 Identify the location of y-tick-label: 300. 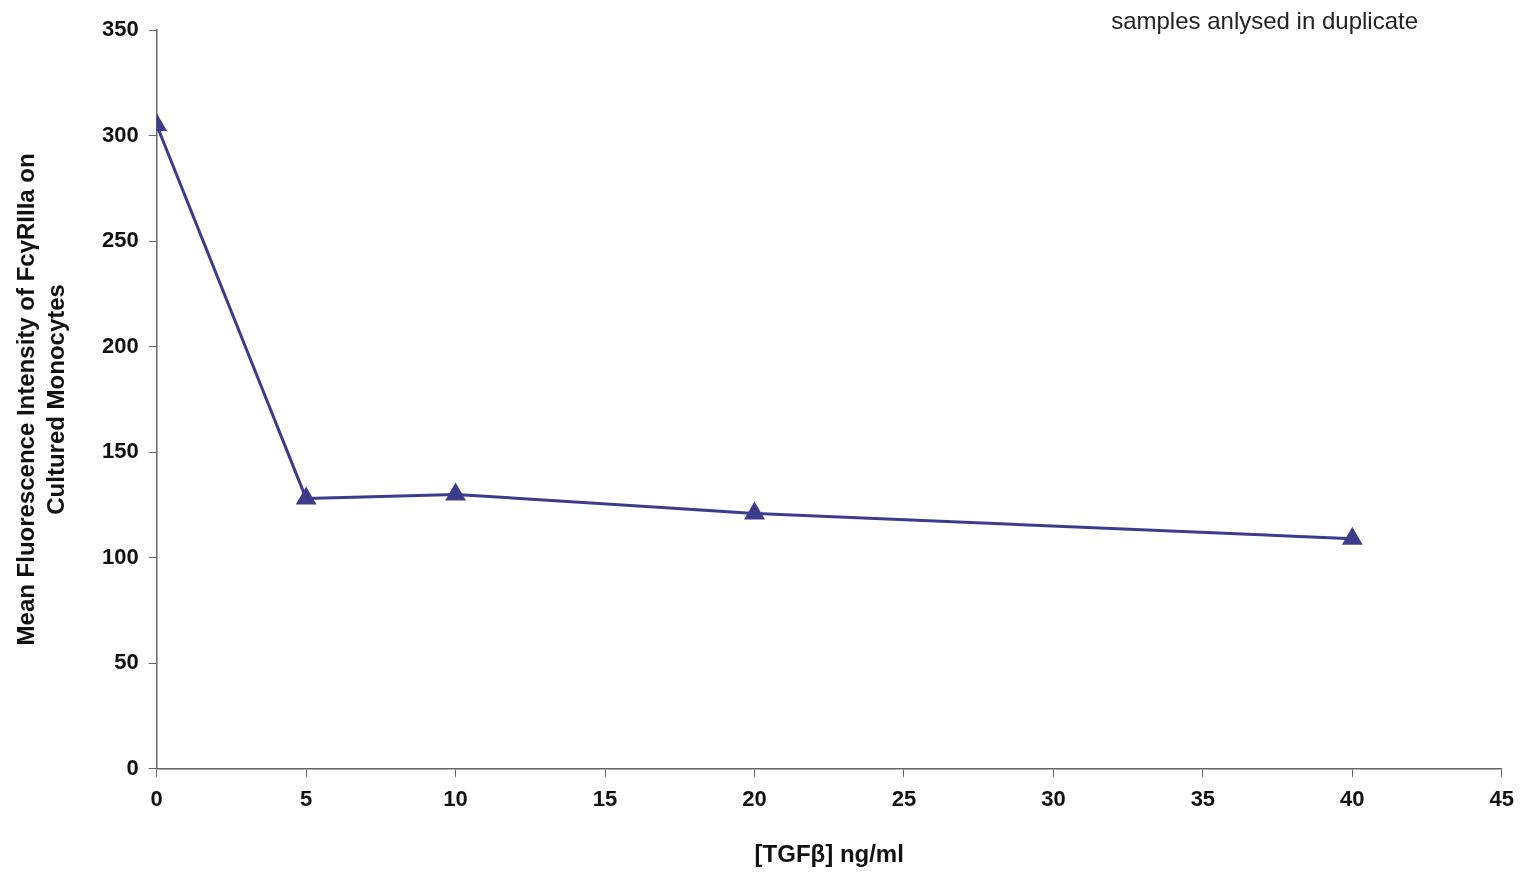
(120, 134).